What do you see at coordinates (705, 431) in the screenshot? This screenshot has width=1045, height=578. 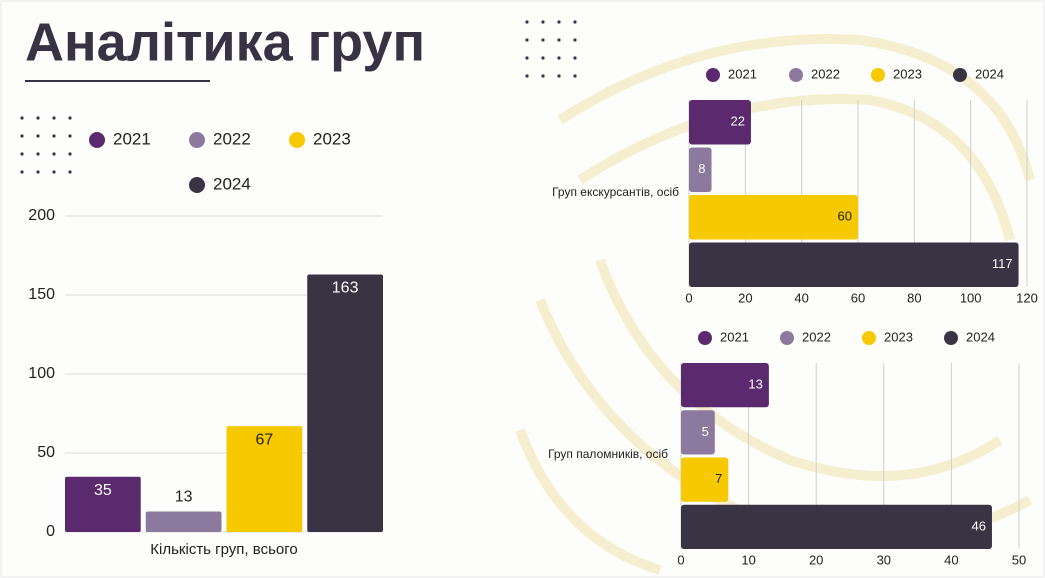 I see `data-label: 5` at bounding box center [705, 431].